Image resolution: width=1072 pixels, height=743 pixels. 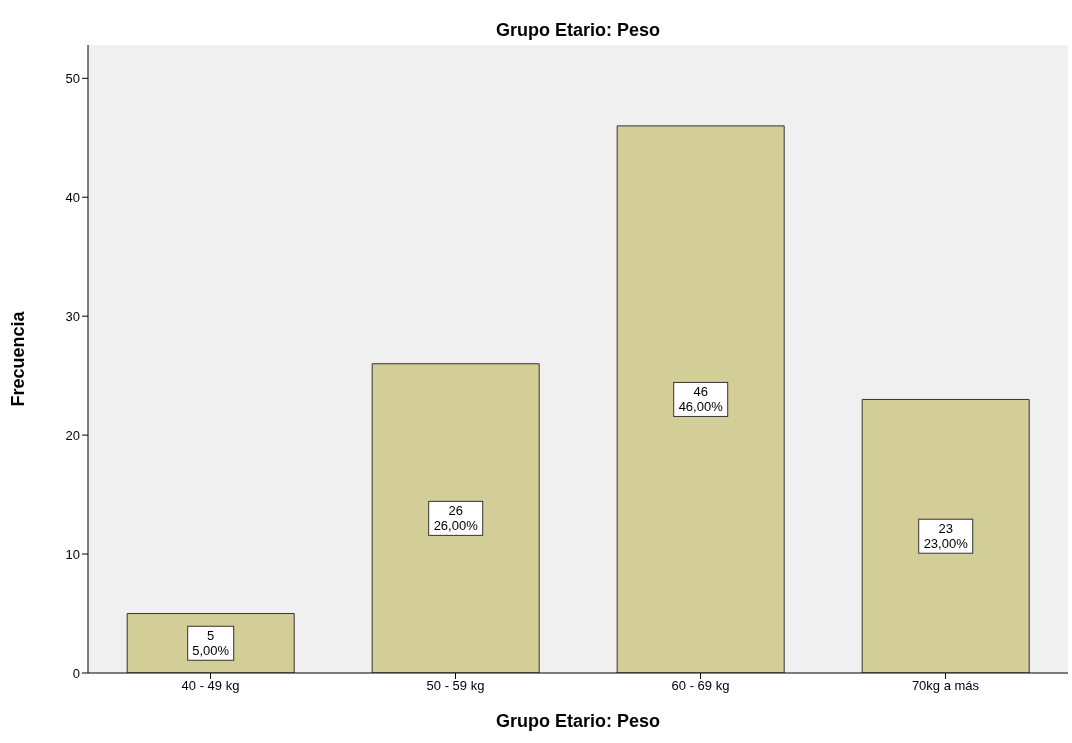 I want to click on data-label: 23 23,00%, so click(x=946, y=536).